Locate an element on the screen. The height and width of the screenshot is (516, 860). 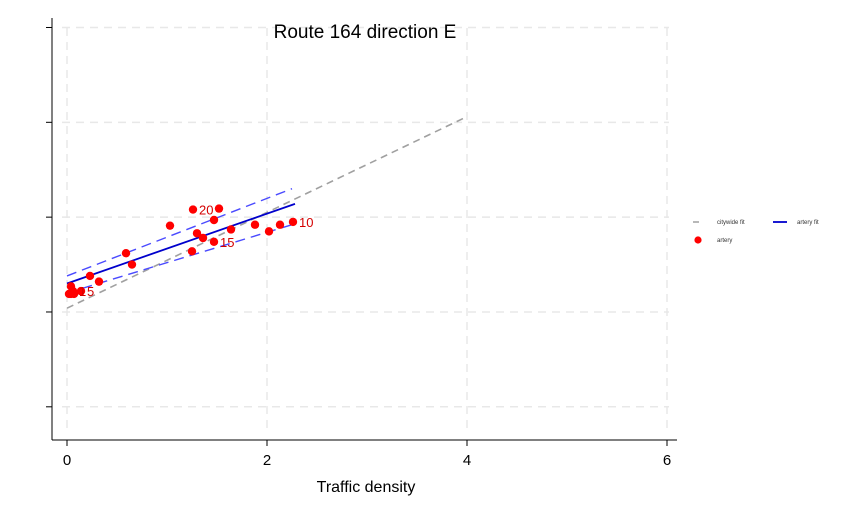
x-tick-label: 4 is located at coordinates (467, 460).